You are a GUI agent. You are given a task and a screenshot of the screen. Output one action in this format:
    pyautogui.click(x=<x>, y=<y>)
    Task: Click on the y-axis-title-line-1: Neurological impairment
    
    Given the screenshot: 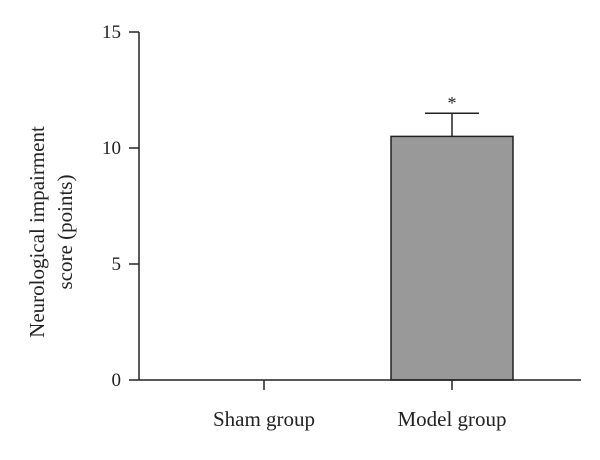 What is the action you would take?
    pyautogui.click(x=37, y=232)
    